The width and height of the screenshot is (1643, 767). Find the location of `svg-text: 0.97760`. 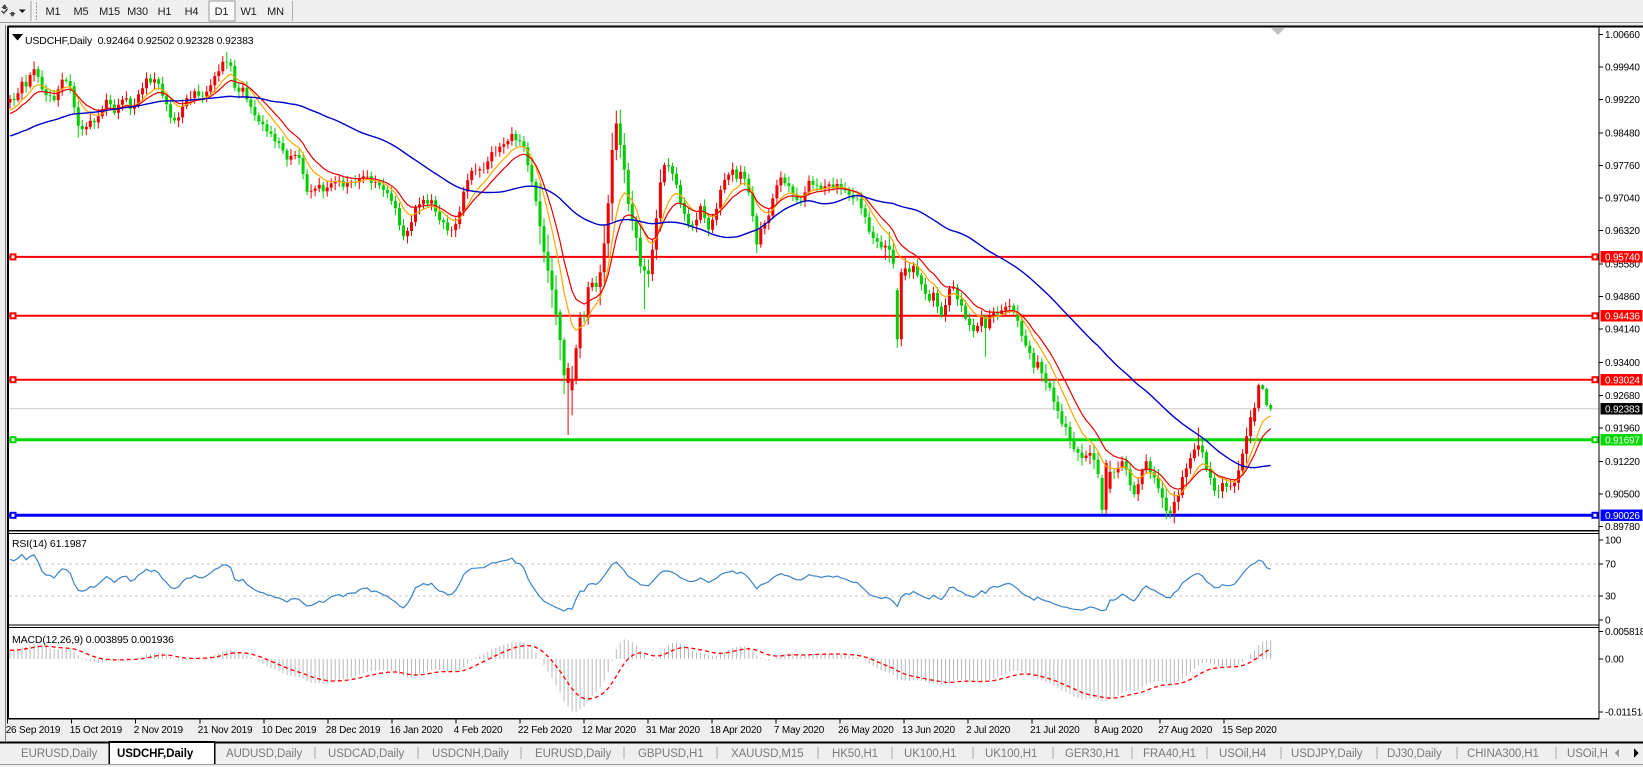

svg-text: 0.97760 is located at coordinates (1622, 166).